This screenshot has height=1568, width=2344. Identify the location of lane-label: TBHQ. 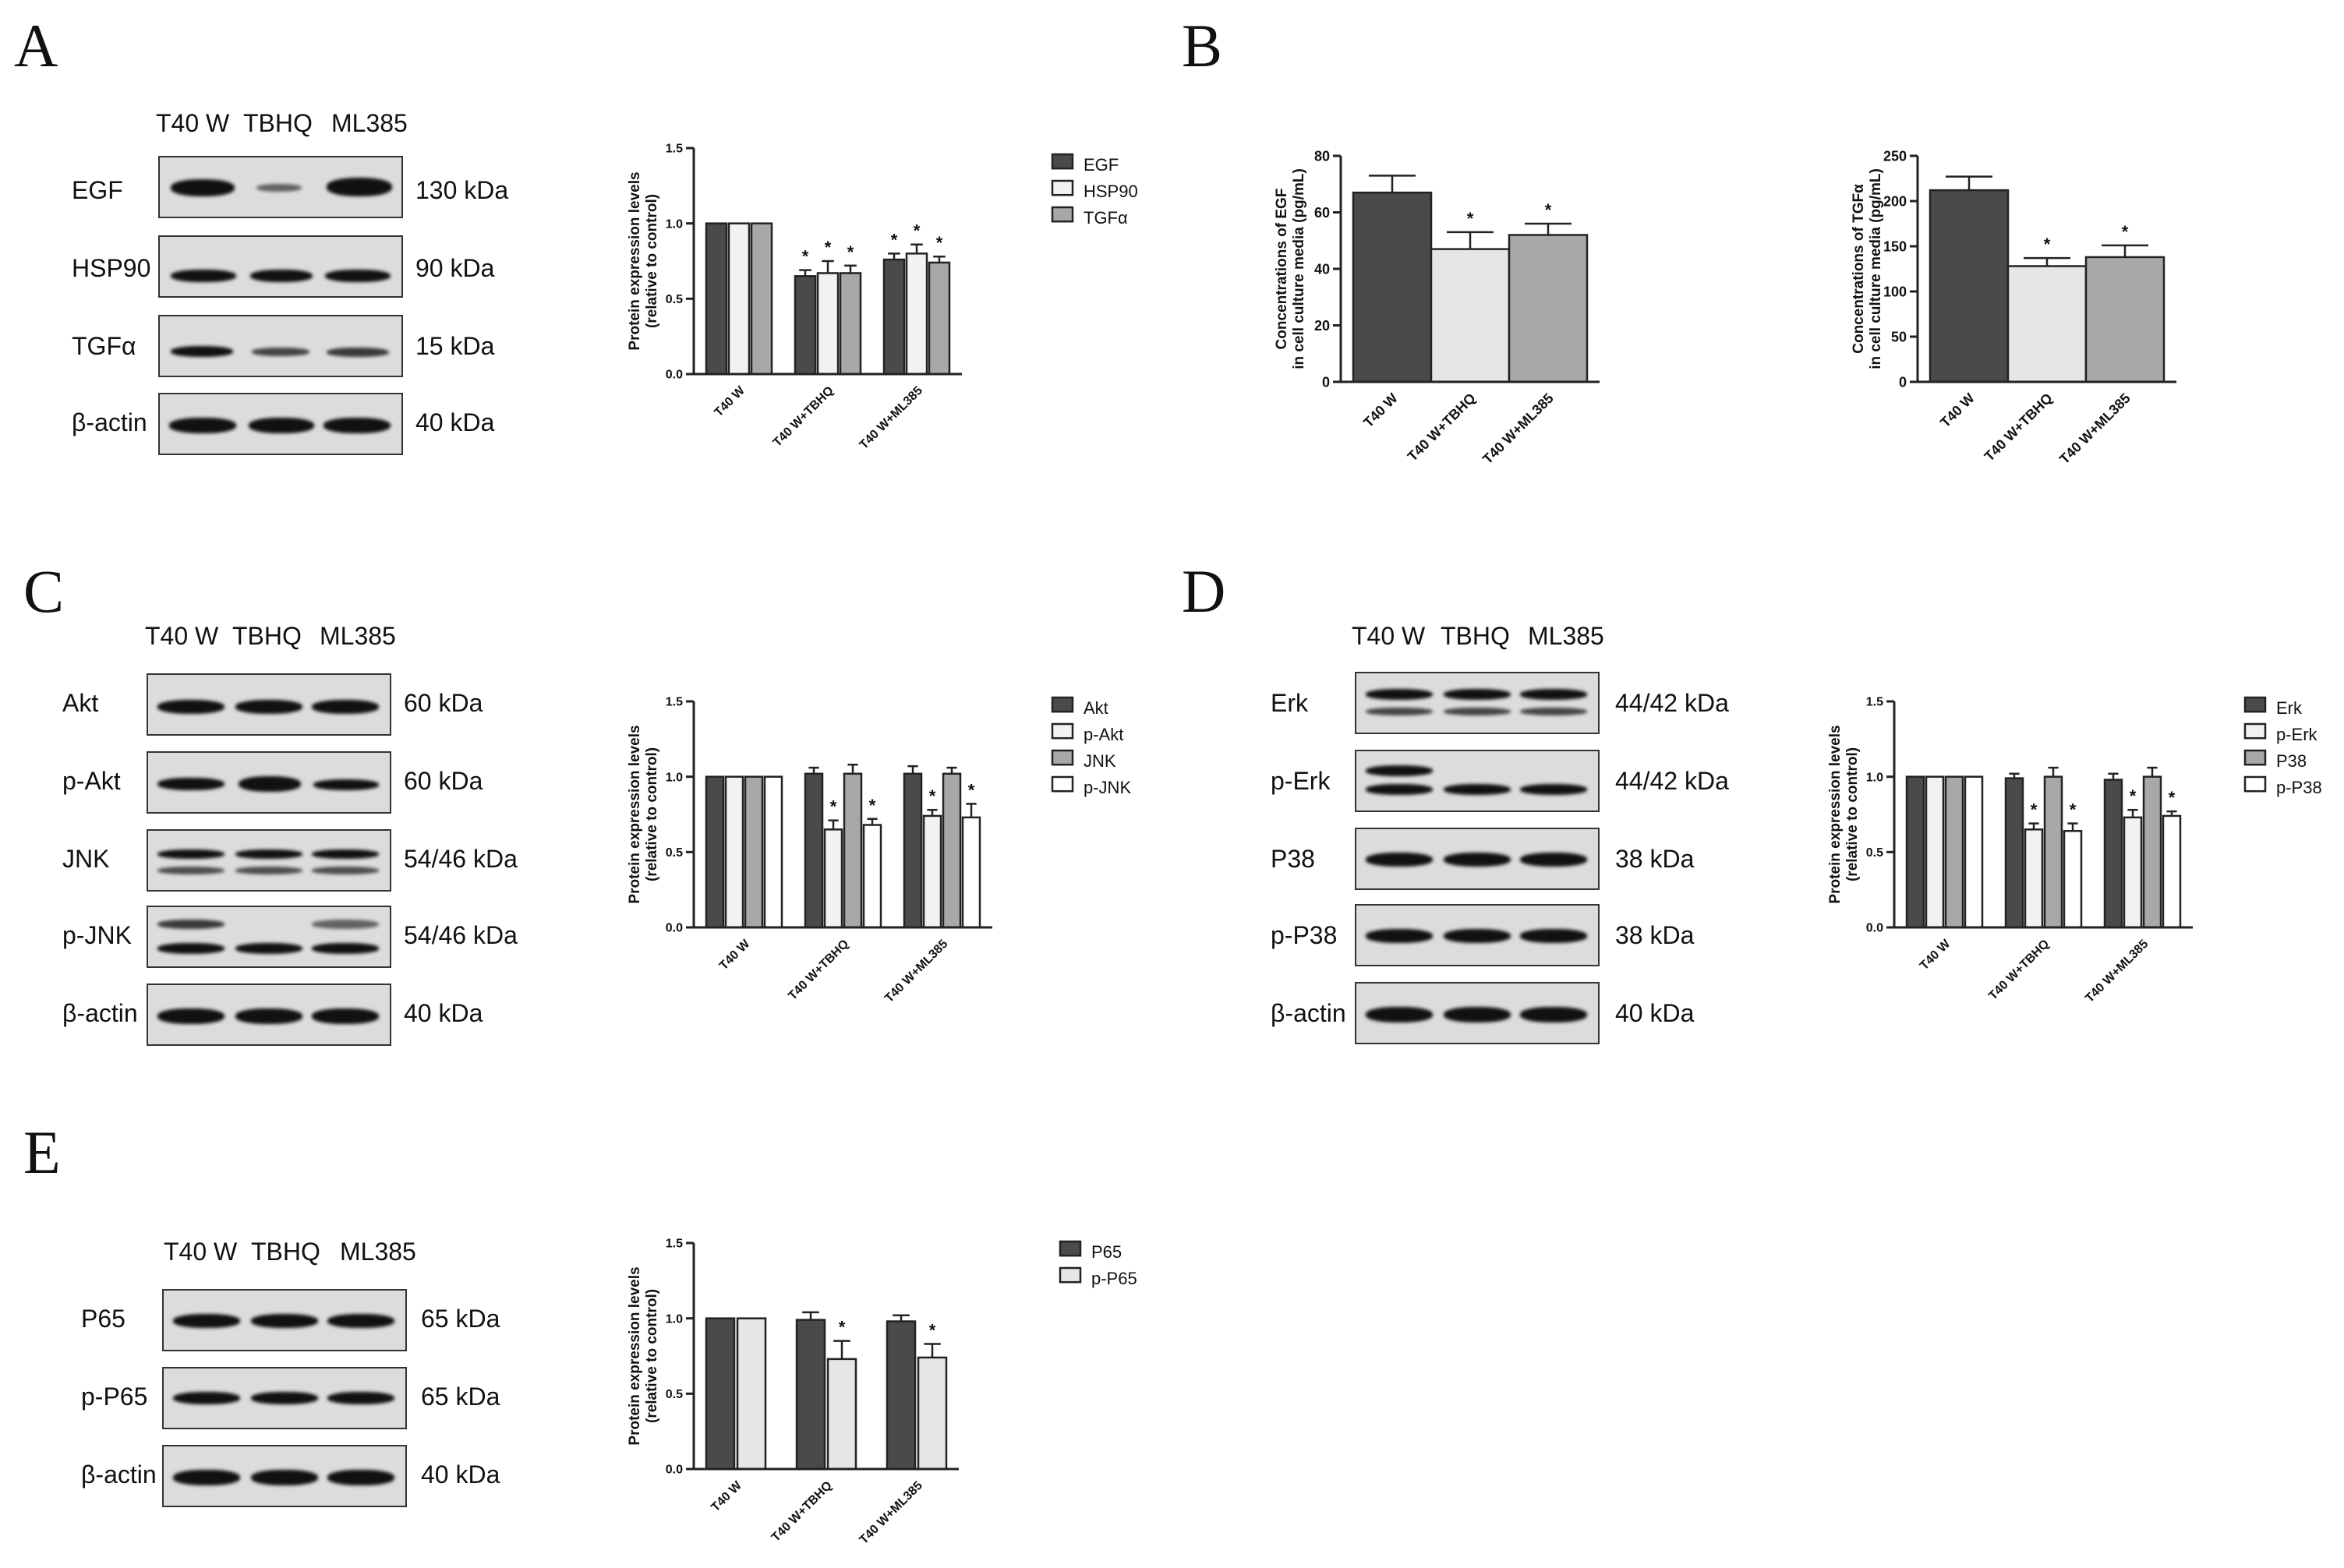
(285, 1252).